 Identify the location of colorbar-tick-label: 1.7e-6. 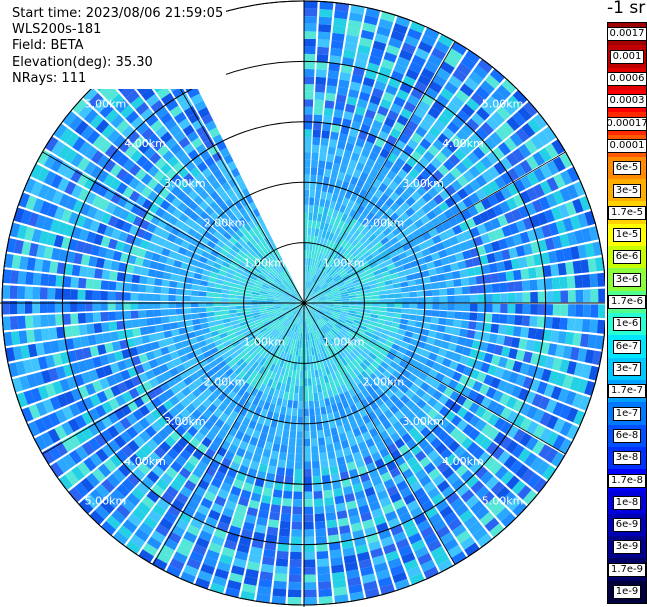
(627, 302).